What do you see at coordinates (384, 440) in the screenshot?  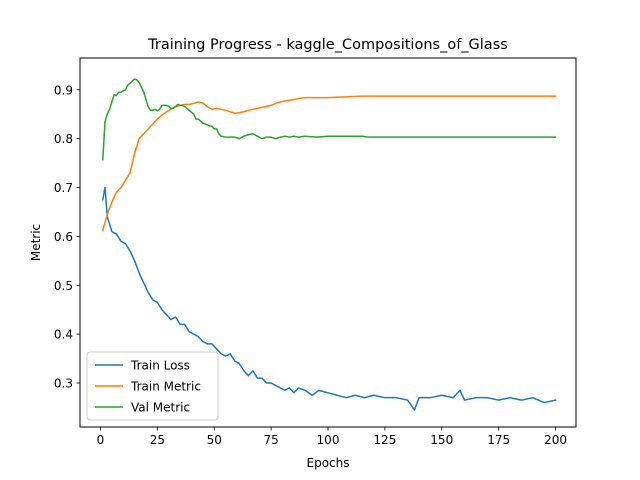 I see `x-tick-label-5: 125` at bounding box center [384, 440].